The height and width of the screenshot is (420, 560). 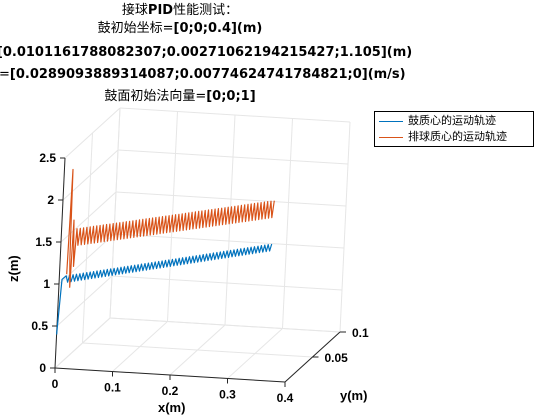 What do you see at coordinates (452, 120) in the screenshot?
I see `legend-label-drum: 鼓质心的运动轨迹` at bounding box center [452, 120].